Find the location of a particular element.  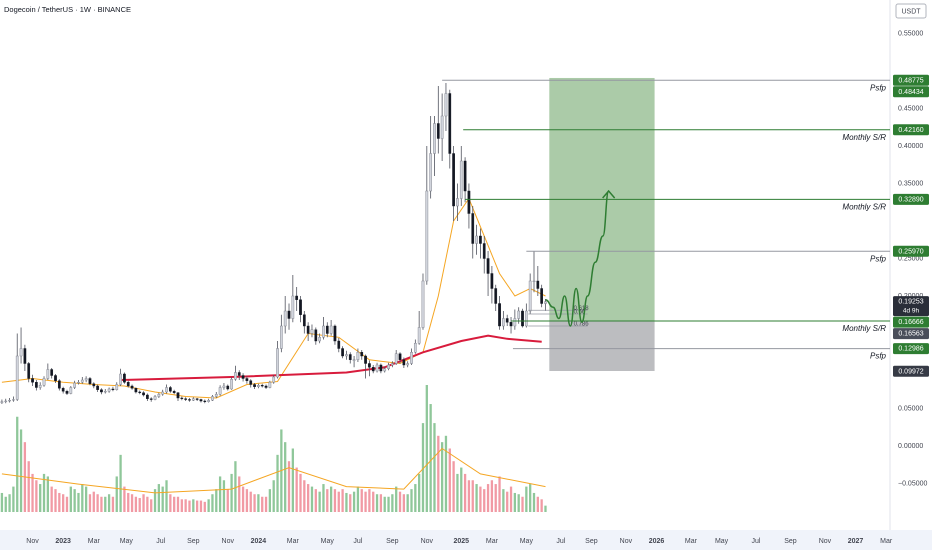

price-badge-label: 0.19253 is located at coordinates (910, 302).